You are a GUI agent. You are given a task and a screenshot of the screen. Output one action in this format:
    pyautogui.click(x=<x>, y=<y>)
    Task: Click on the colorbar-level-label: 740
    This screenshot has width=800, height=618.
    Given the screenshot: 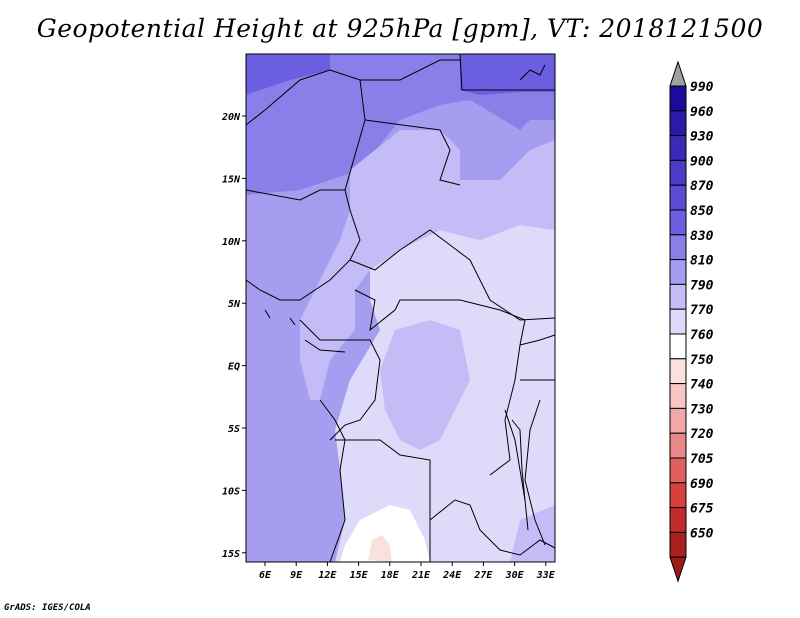 What is the action you would take?
    pyautogui.click(x=702, y=385)
    